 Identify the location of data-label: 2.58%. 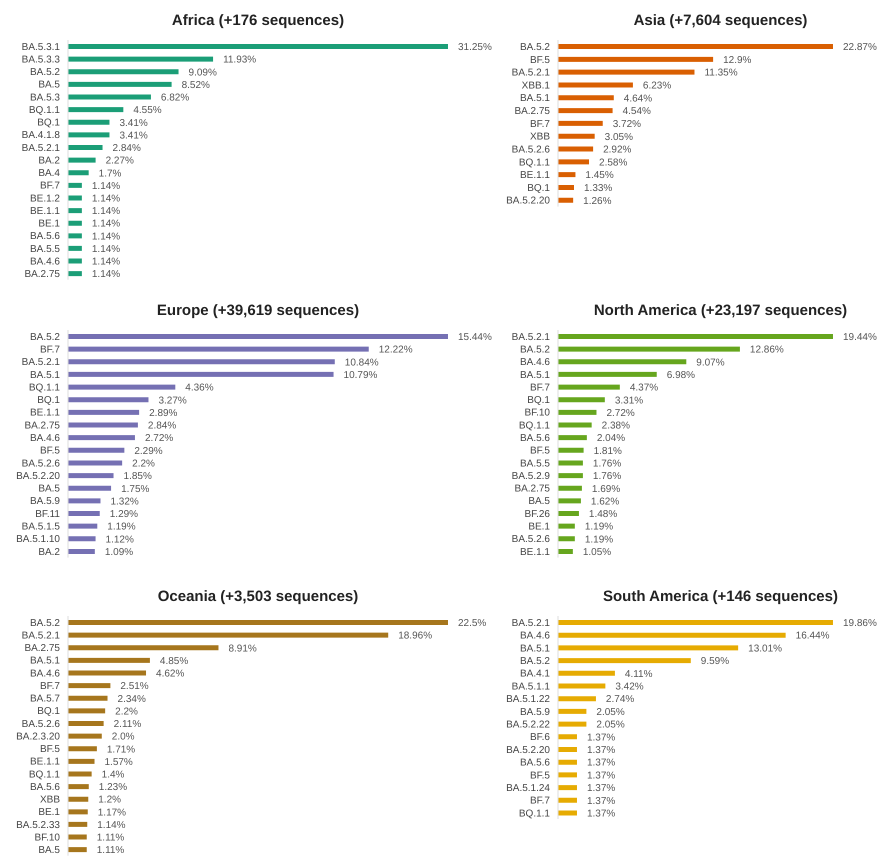
(613, 162).